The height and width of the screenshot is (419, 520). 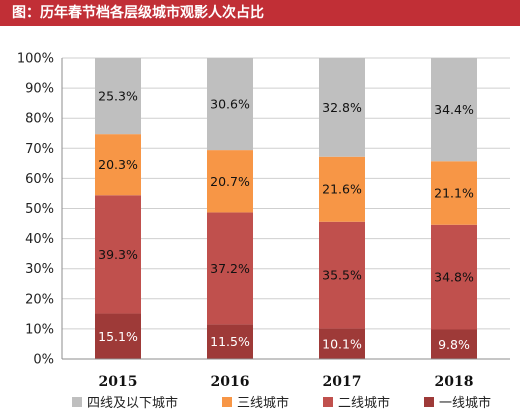 What do you see at coordinates (39, 149) in the screenshot?
I see `y-tick-label: 70%` at bounding box center [39, 149].